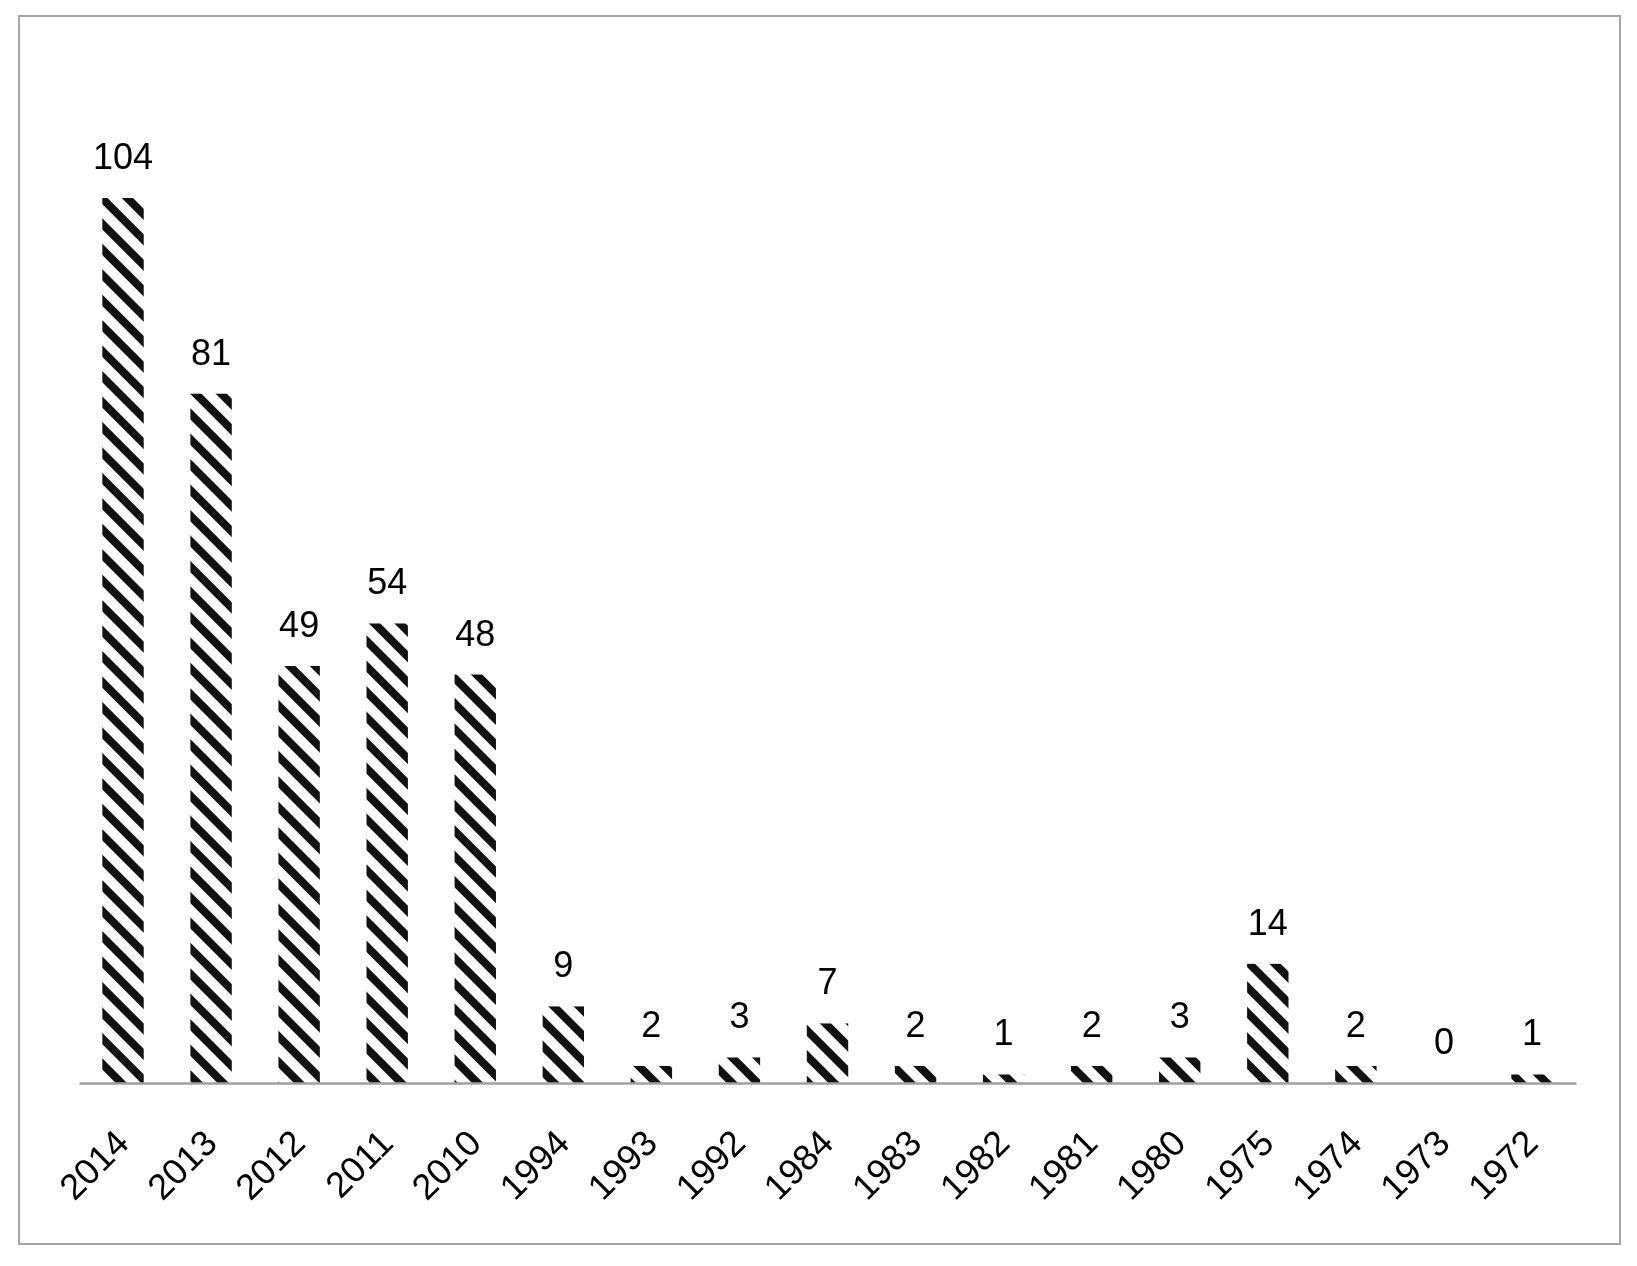  Describe the element at coordinates (475, 633) in the screenshot. I see `data-label: 48` at that location.